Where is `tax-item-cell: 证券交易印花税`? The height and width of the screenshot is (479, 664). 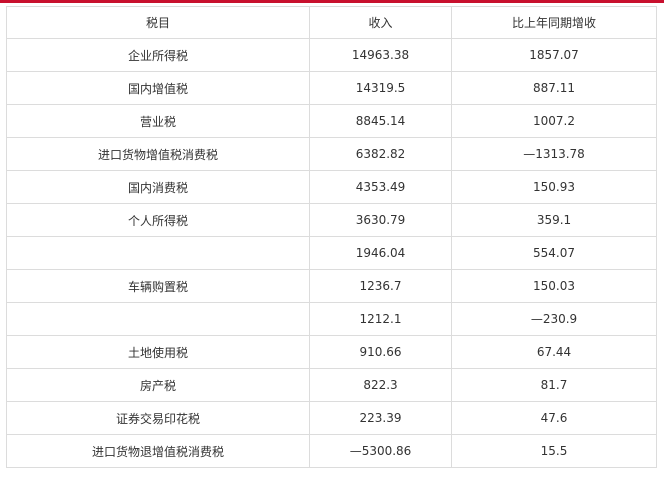
tax-item-cell: 证券交易印花税 is located at coordinates (158, 418).